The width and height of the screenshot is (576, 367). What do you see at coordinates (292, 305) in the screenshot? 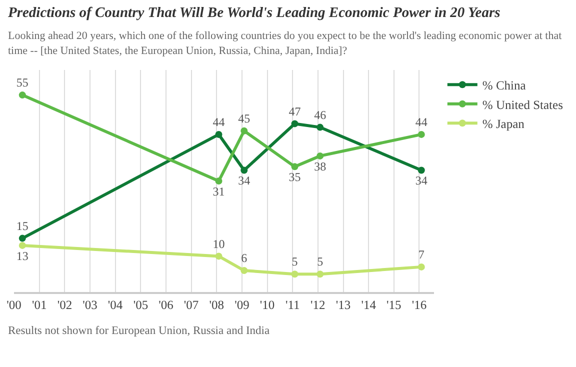
I see `x-tick-label: '11` at bounding box center [292, 305].